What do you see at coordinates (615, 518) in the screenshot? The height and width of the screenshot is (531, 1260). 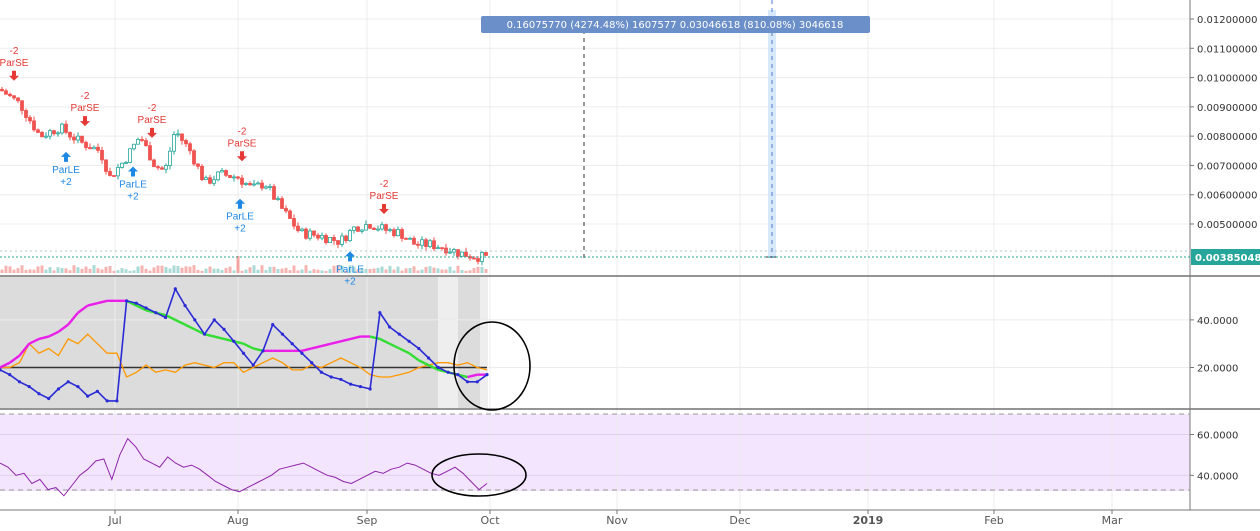 I see `time-axis: Jul Aug Sep Oct Nov Dec 2019 Feb Mar` at bounding box center [615, 518].